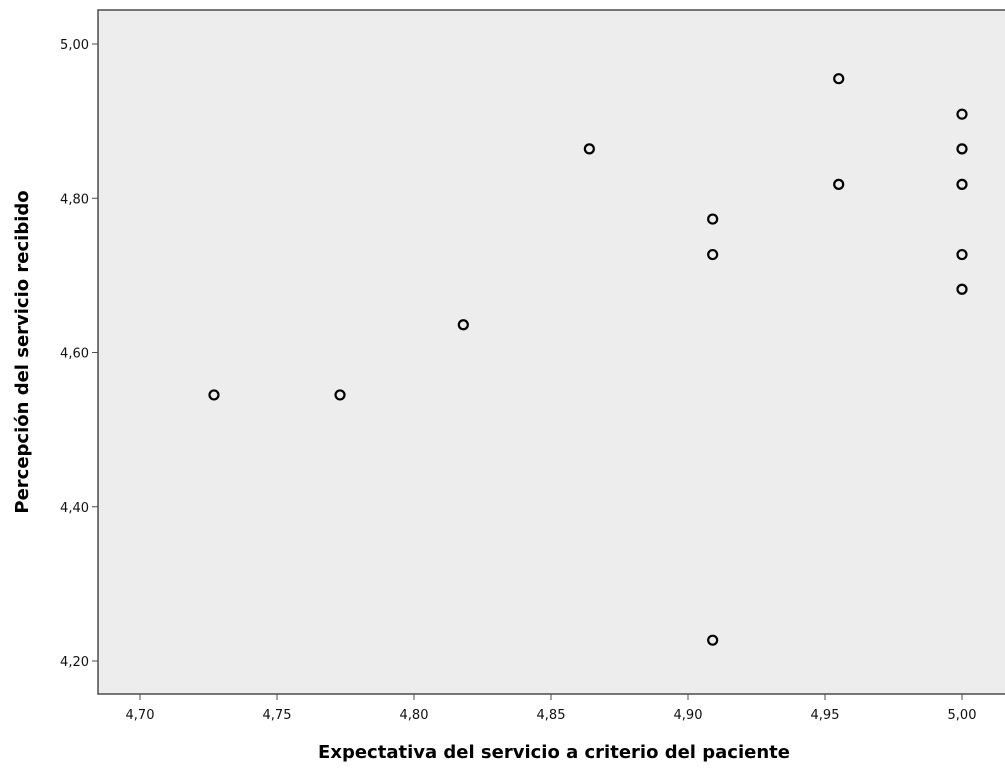 The image size is (1005, 771). What do you see at coordinates (825, 715) in the screenshot?
I see `x-tick-label: 4,95` at bounding box center [825, 715].